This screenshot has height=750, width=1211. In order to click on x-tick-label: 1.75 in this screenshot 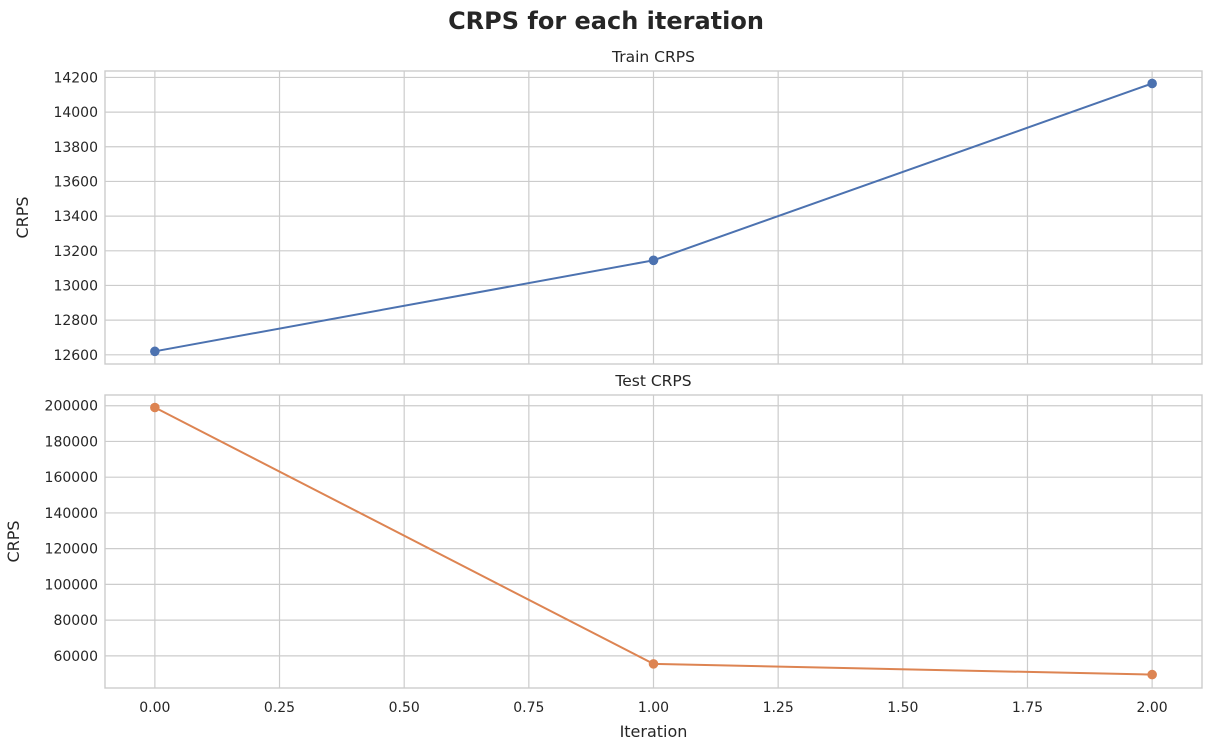, I will do `click(1027, 708)`.